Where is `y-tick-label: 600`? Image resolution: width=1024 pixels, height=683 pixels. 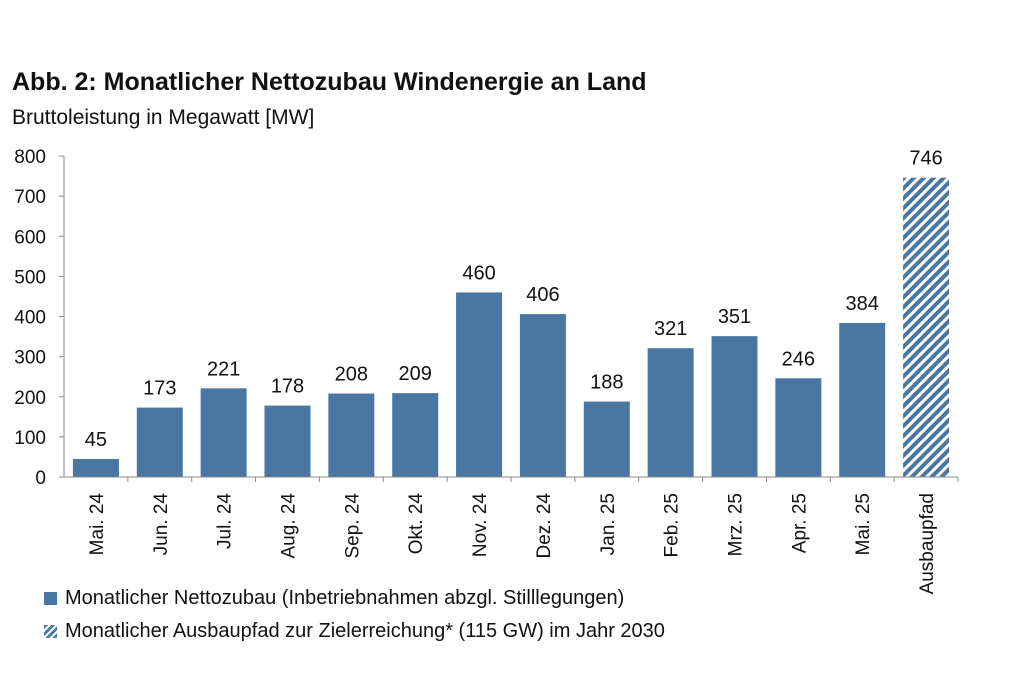
y-tick-label: 600 is located at coordinates (30, 237).